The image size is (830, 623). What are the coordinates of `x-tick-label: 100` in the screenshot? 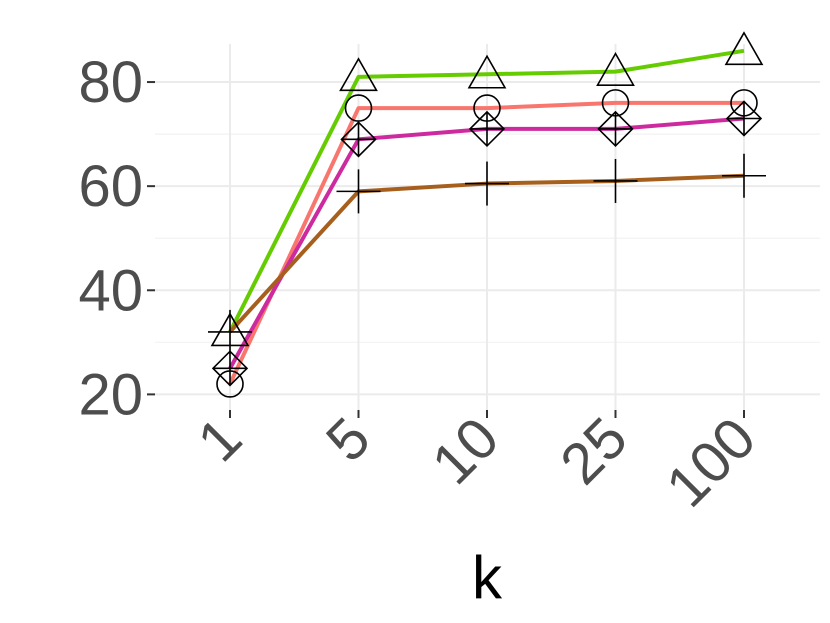 It's located at (711, 462).